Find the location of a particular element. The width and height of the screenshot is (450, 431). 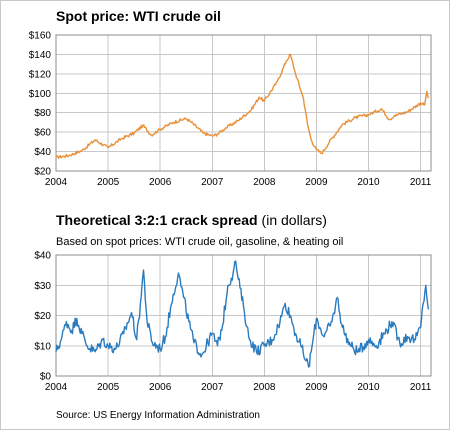

oil-y-tick-label: $20 is located at coordinates (42, 172).